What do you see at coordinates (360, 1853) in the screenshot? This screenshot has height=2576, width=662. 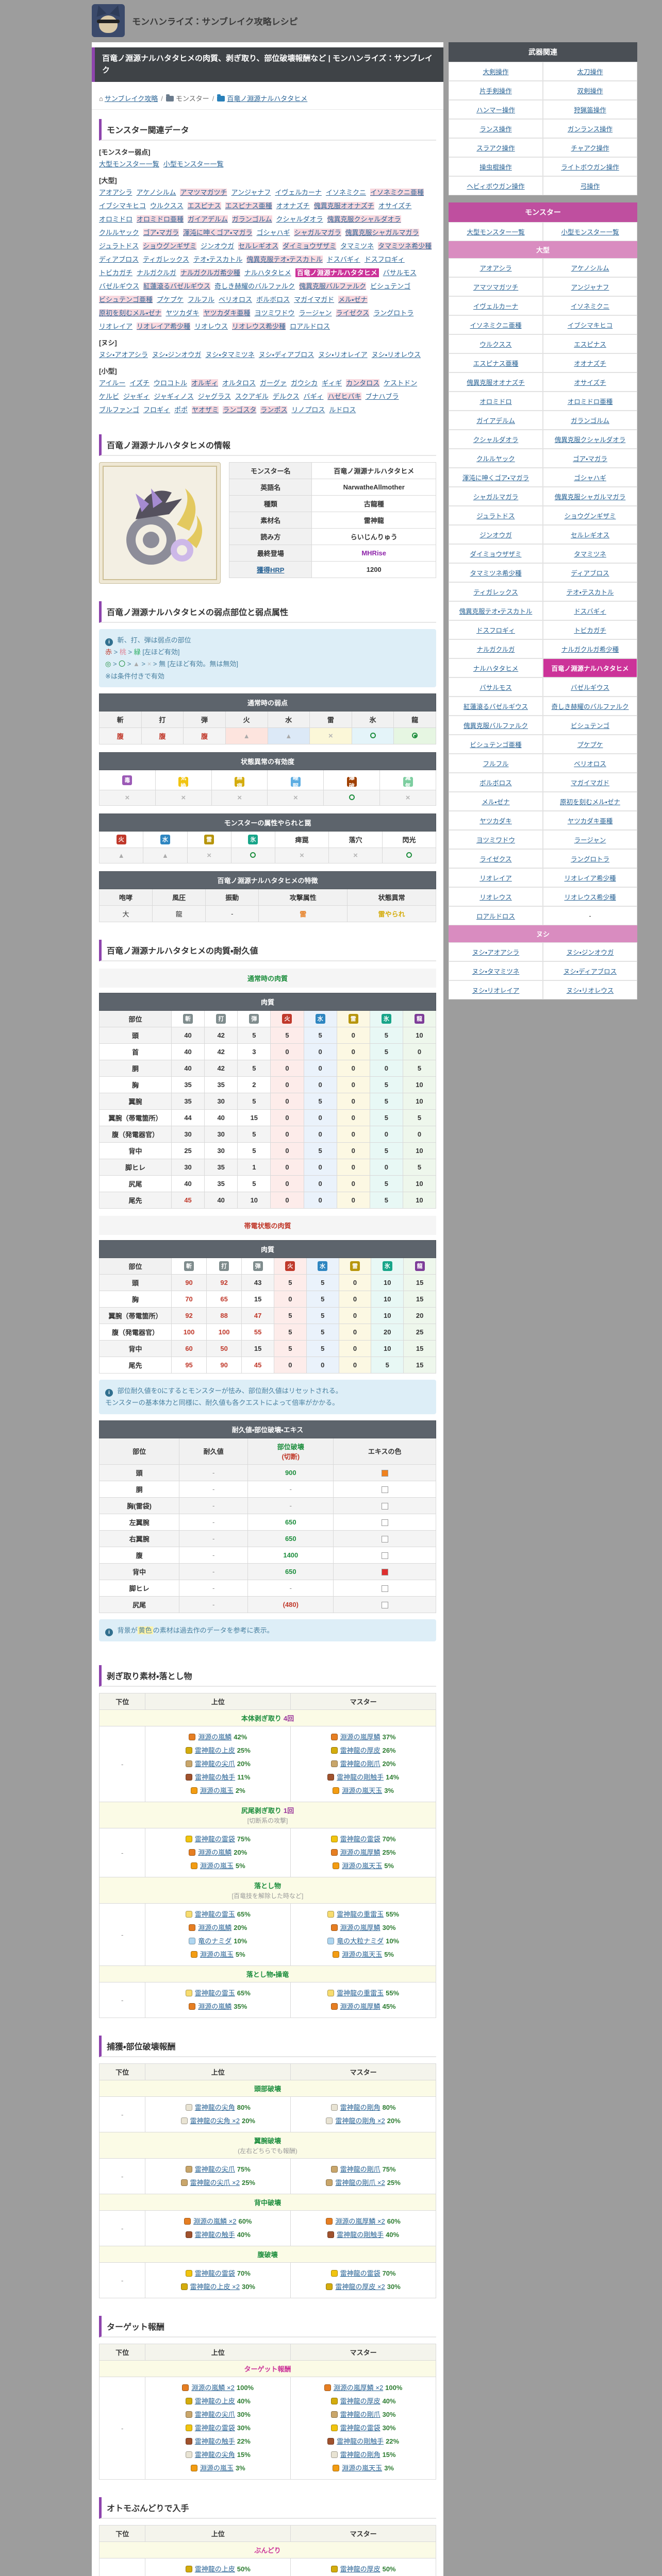 I see `item-link: 淵源の嵐厚鱗` at bounding box center [360, 1853].